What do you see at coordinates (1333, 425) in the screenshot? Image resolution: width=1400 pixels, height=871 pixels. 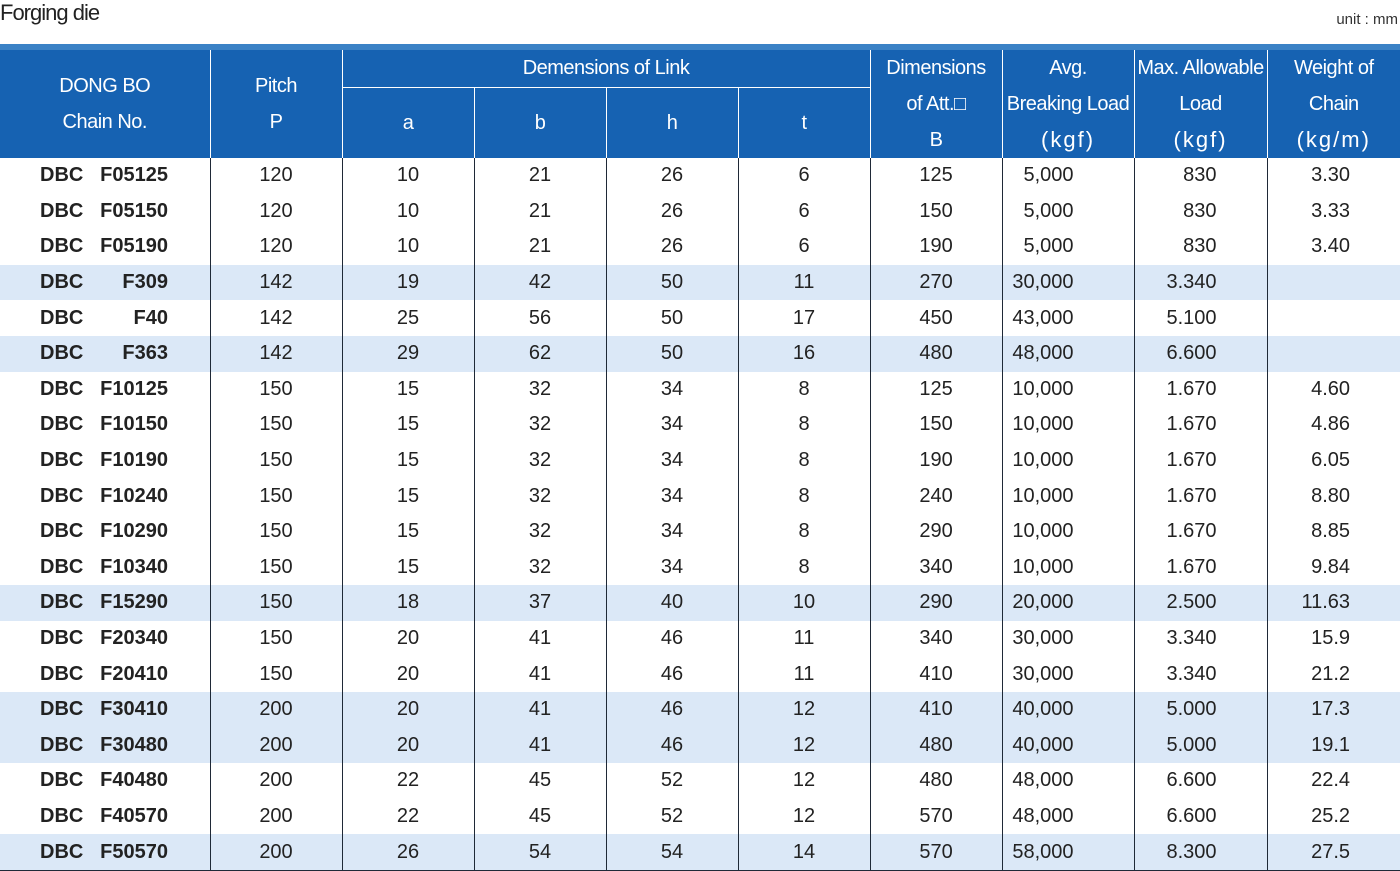 I see `cell-weight: 4.86` at bounding box center [1333, 425].